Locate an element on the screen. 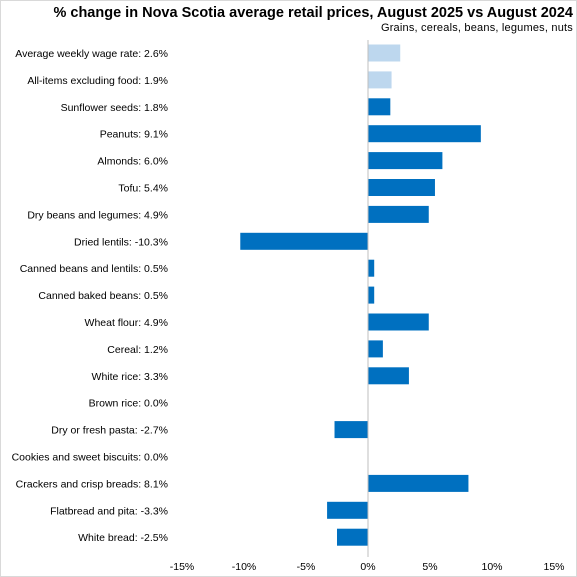 Image resolution: width=577 pixels, height=577 pixels. category-label: Canned beans and lentils: 0.5% is located at coordinates (94, 269).